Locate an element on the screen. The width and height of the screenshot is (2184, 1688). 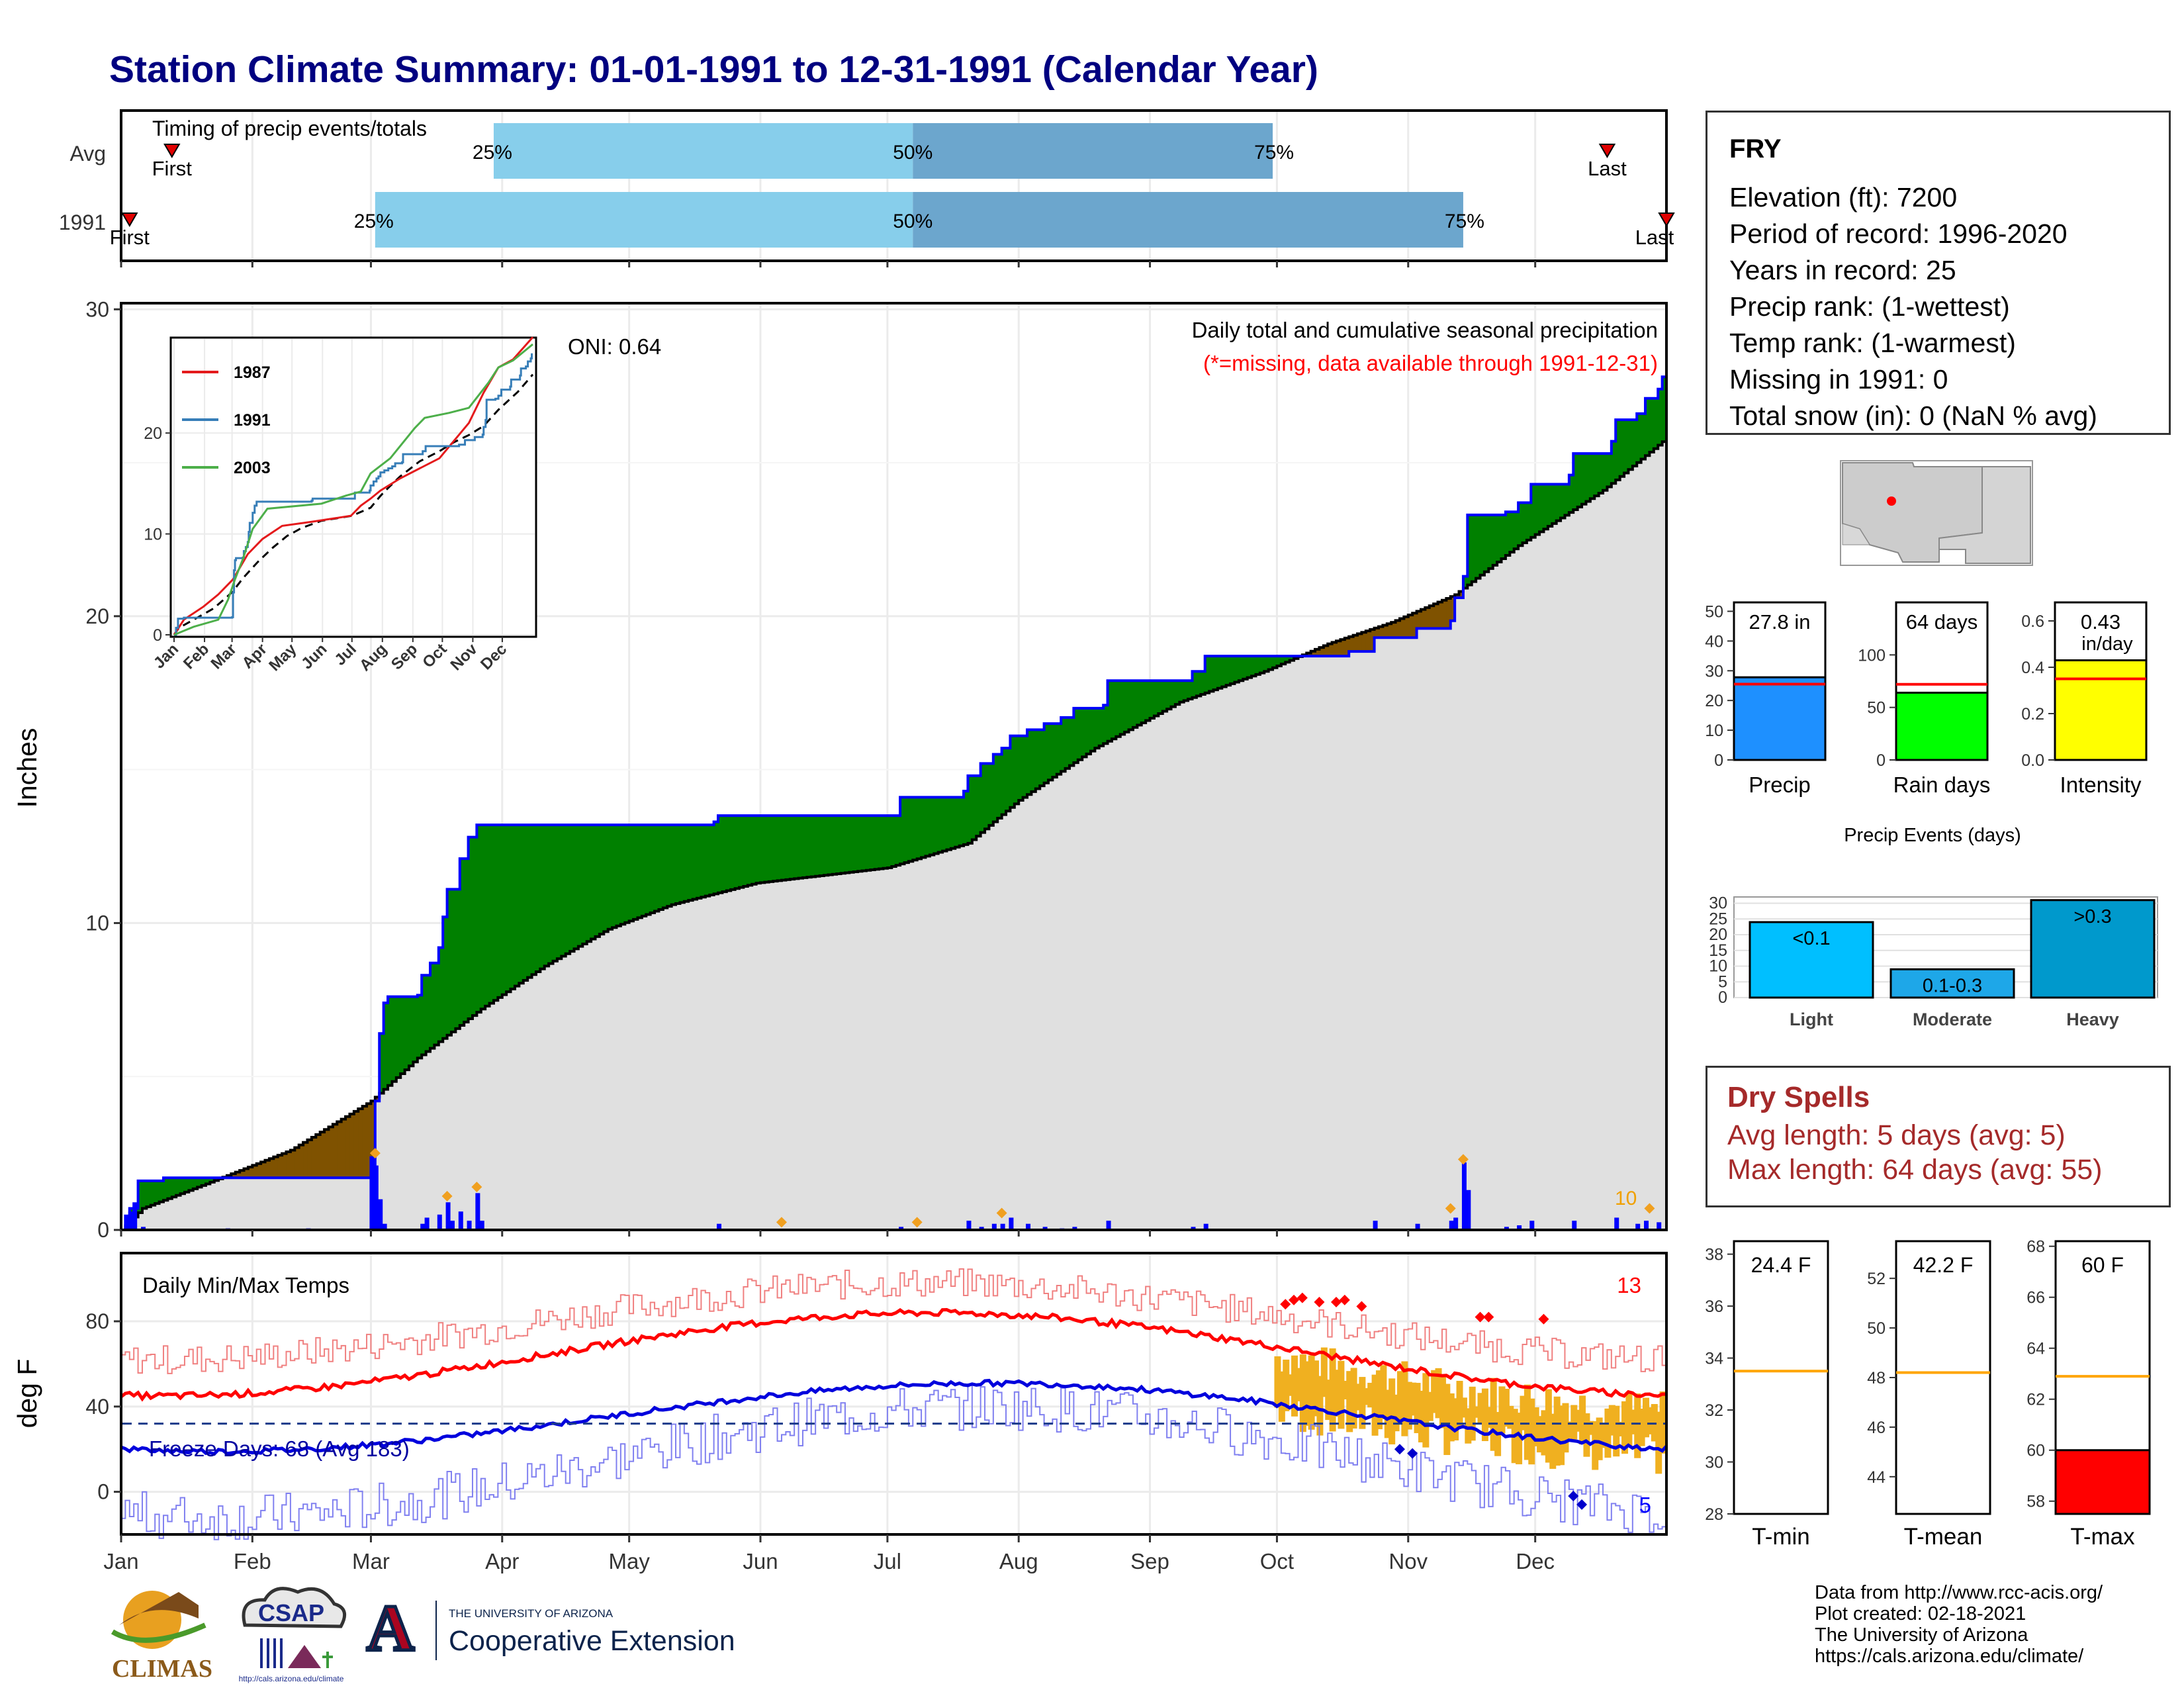
timing-q75-label: 75% is located at coordinates (1464, 221).